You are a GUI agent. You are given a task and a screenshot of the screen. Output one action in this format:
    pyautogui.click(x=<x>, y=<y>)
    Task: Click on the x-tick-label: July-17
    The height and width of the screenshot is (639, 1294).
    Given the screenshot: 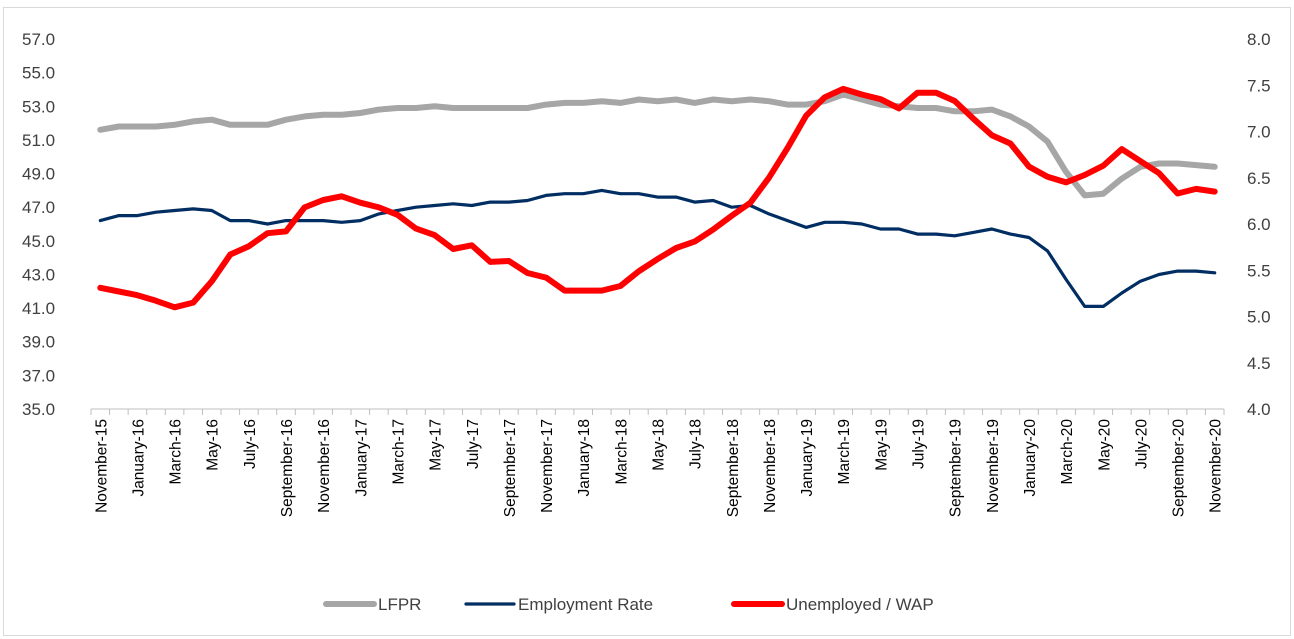 What is the action you would take?
    pyautogui.click(x=473, y=444)
    